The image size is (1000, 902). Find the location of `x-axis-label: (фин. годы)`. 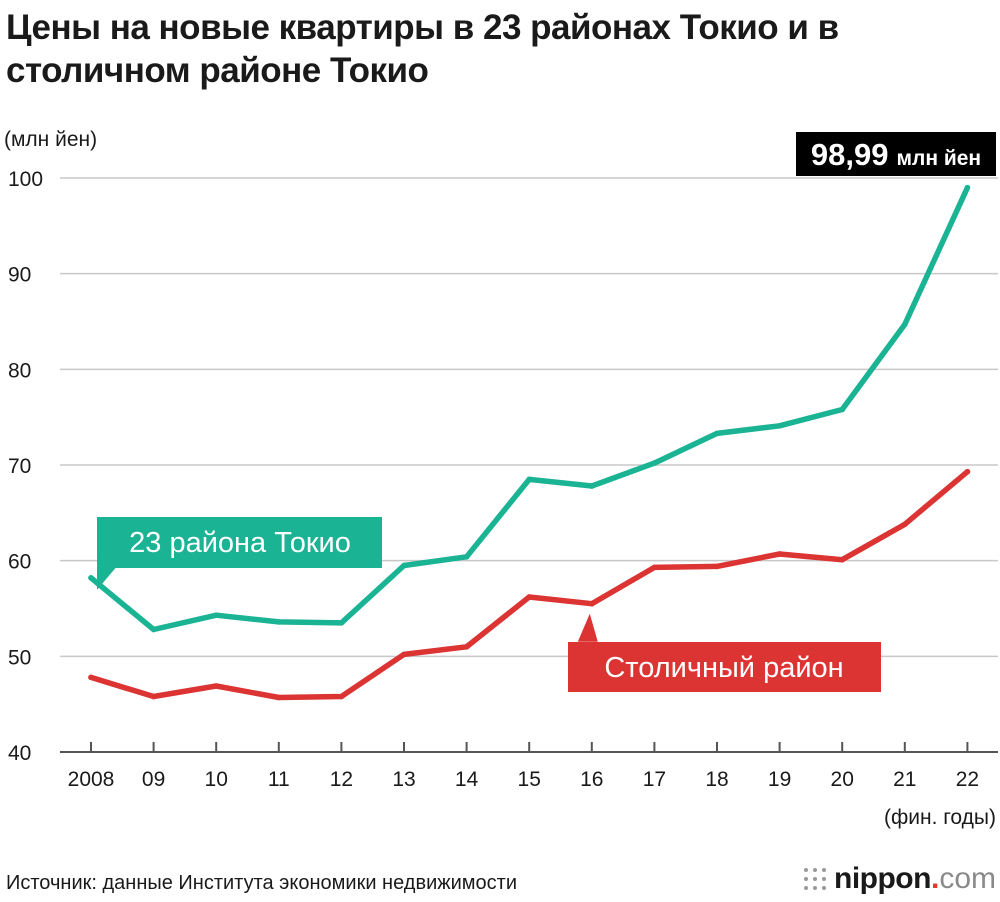

x-axis-label: (фин. годы) is located at coordinates (940, 817).